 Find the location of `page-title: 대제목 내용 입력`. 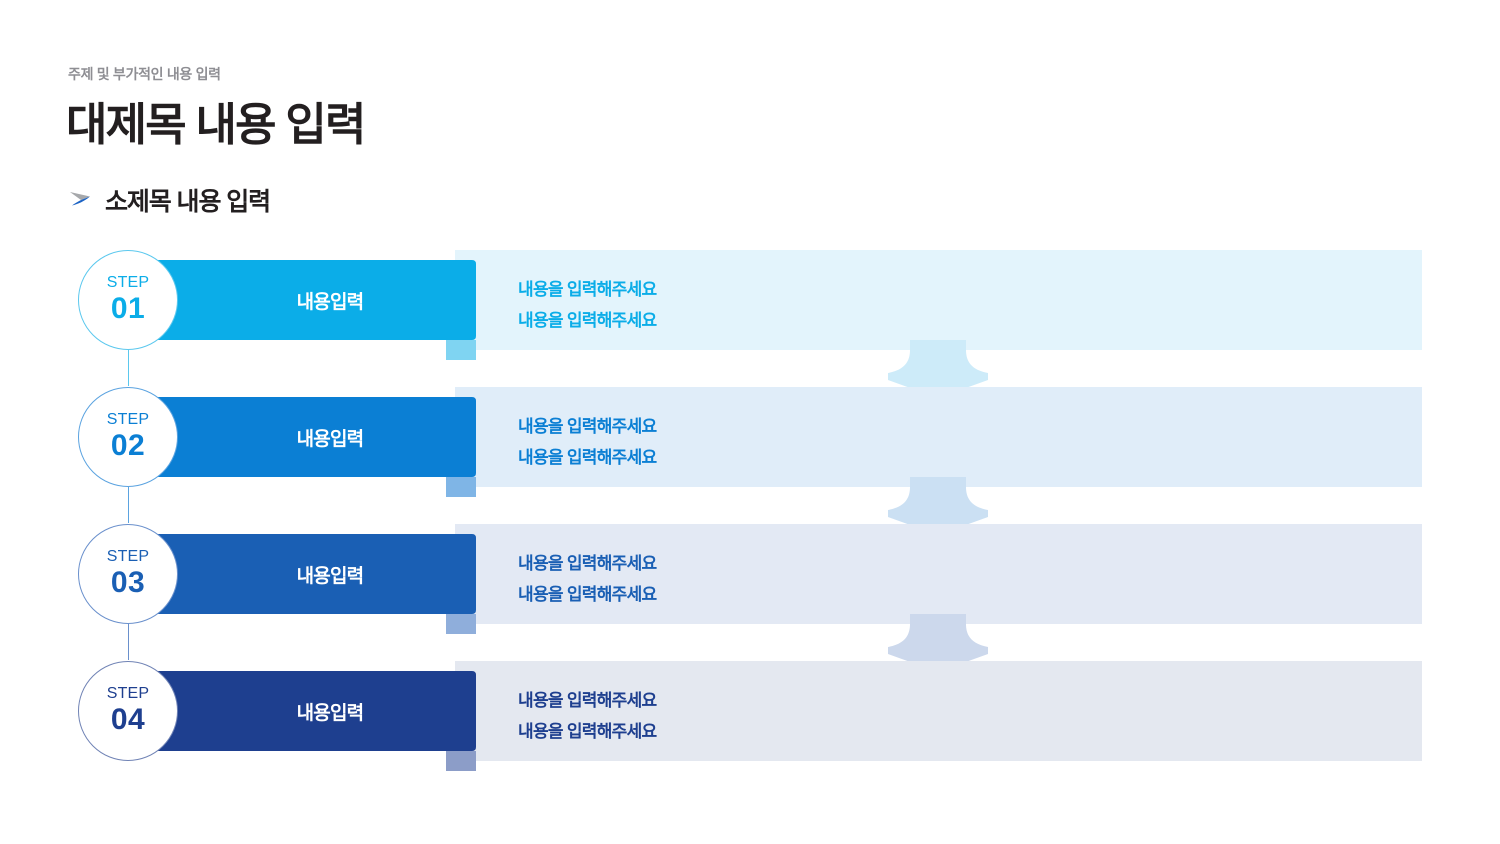

page-title: 대제목 내용 입력 is located at coordinates (216, 124).